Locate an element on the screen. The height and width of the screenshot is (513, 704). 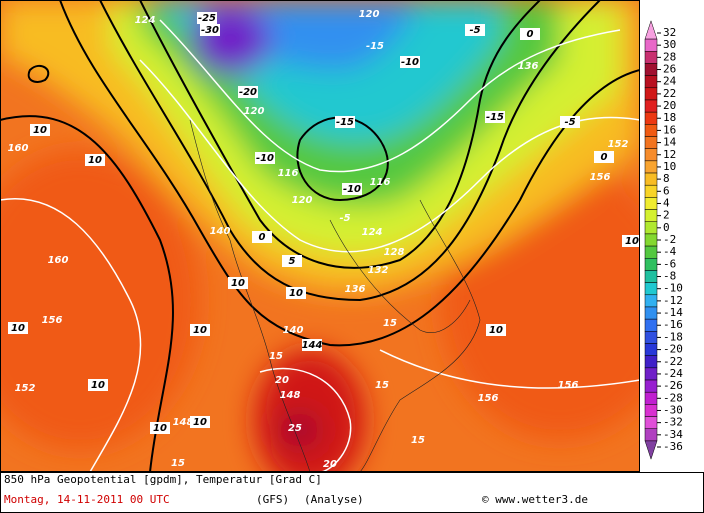
colorbar-label: -10 is located at coordinates (673, 288).